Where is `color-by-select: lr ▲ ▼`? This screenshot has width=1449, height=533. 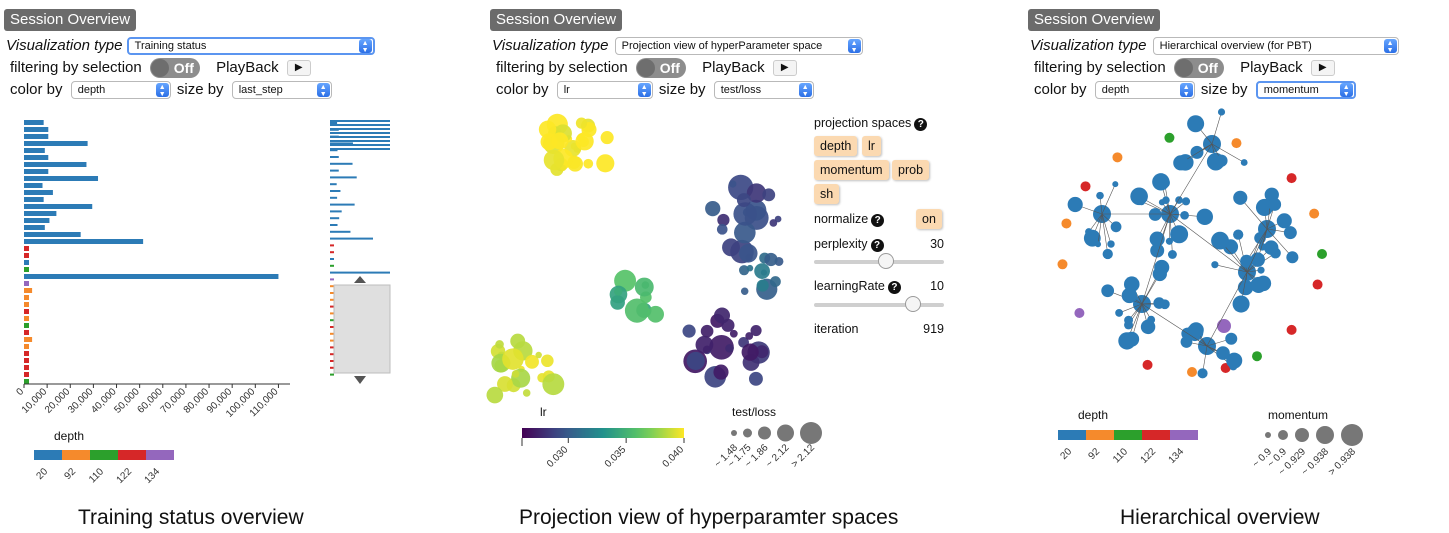 color-by-select: lr ▲ ▼ is located at coordinates (604, 90).